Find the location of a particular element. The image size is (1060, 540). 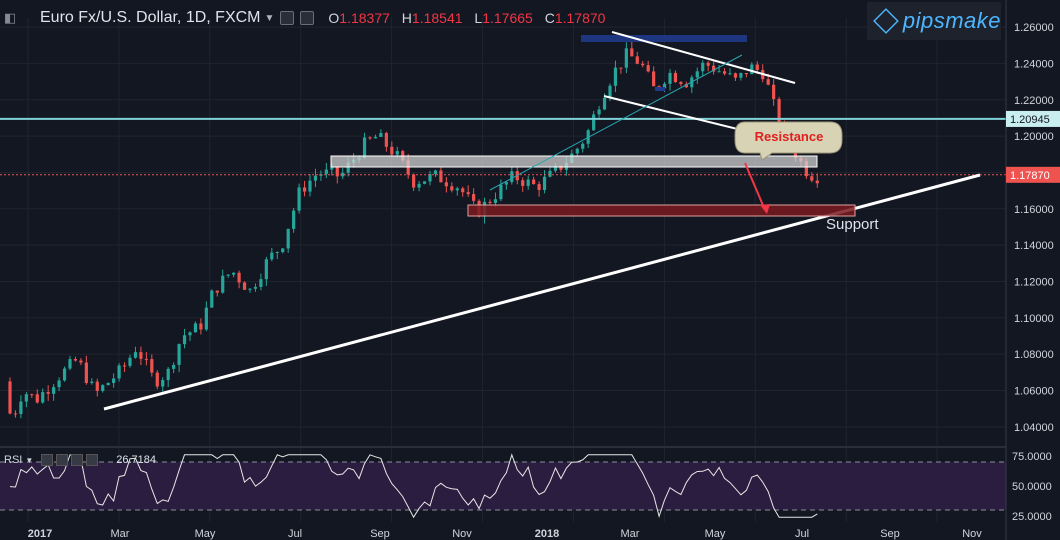

symbol-title: Euro Fx/U.S. Dollar, 1D, FXCM is located at coordinates (150, 17).